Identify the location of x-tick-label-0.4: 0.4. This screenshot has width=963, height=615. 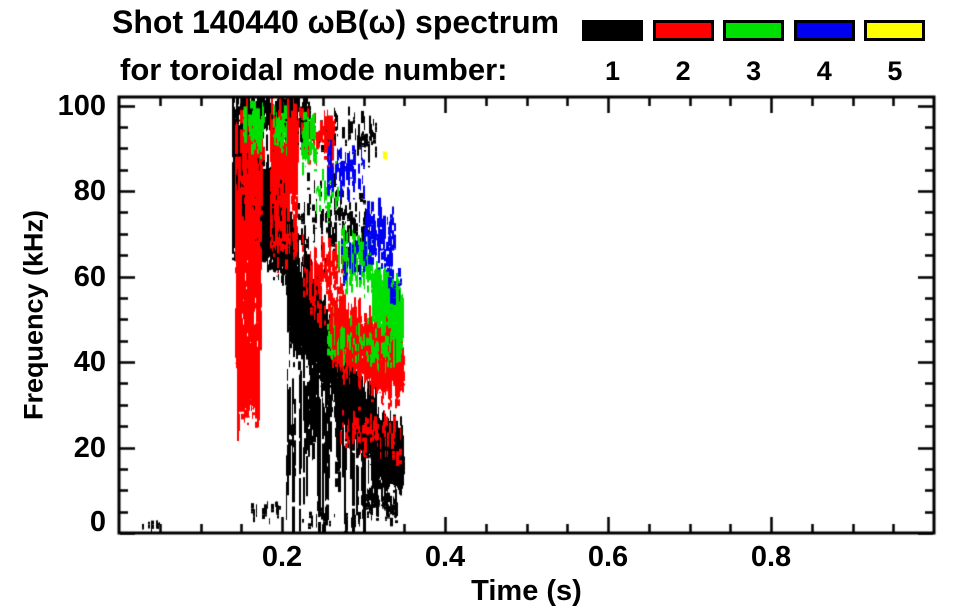
(445, 557).